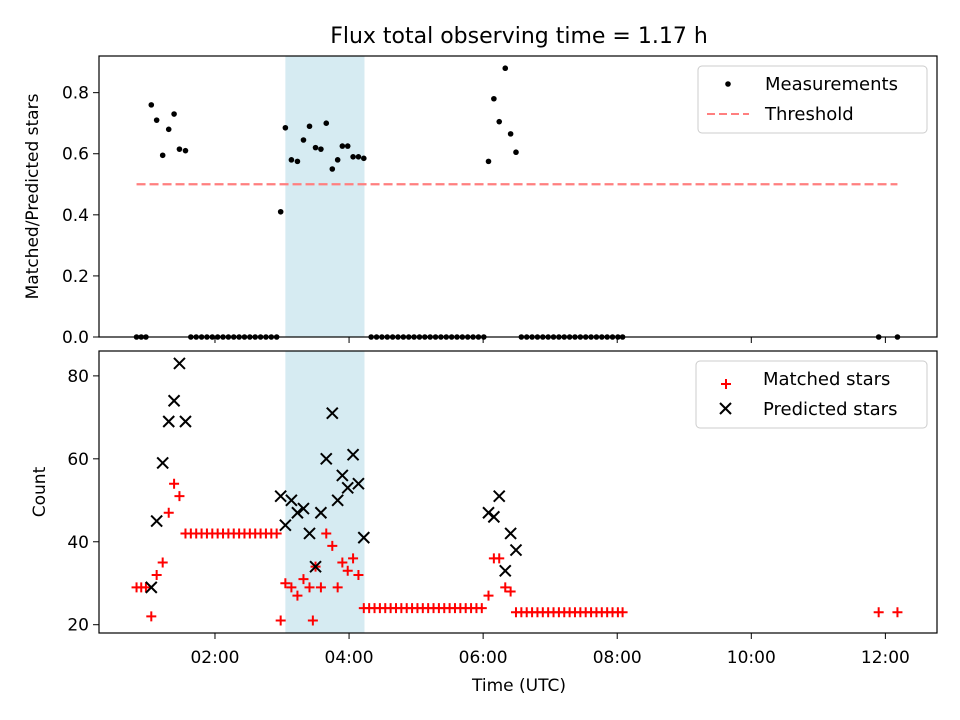 This screenshot has height=720, width=960. What do you see at coordinates (75, 277) in the screenshot?
I see `y-tick-label: 0.2` at bounding box center [75, 277].